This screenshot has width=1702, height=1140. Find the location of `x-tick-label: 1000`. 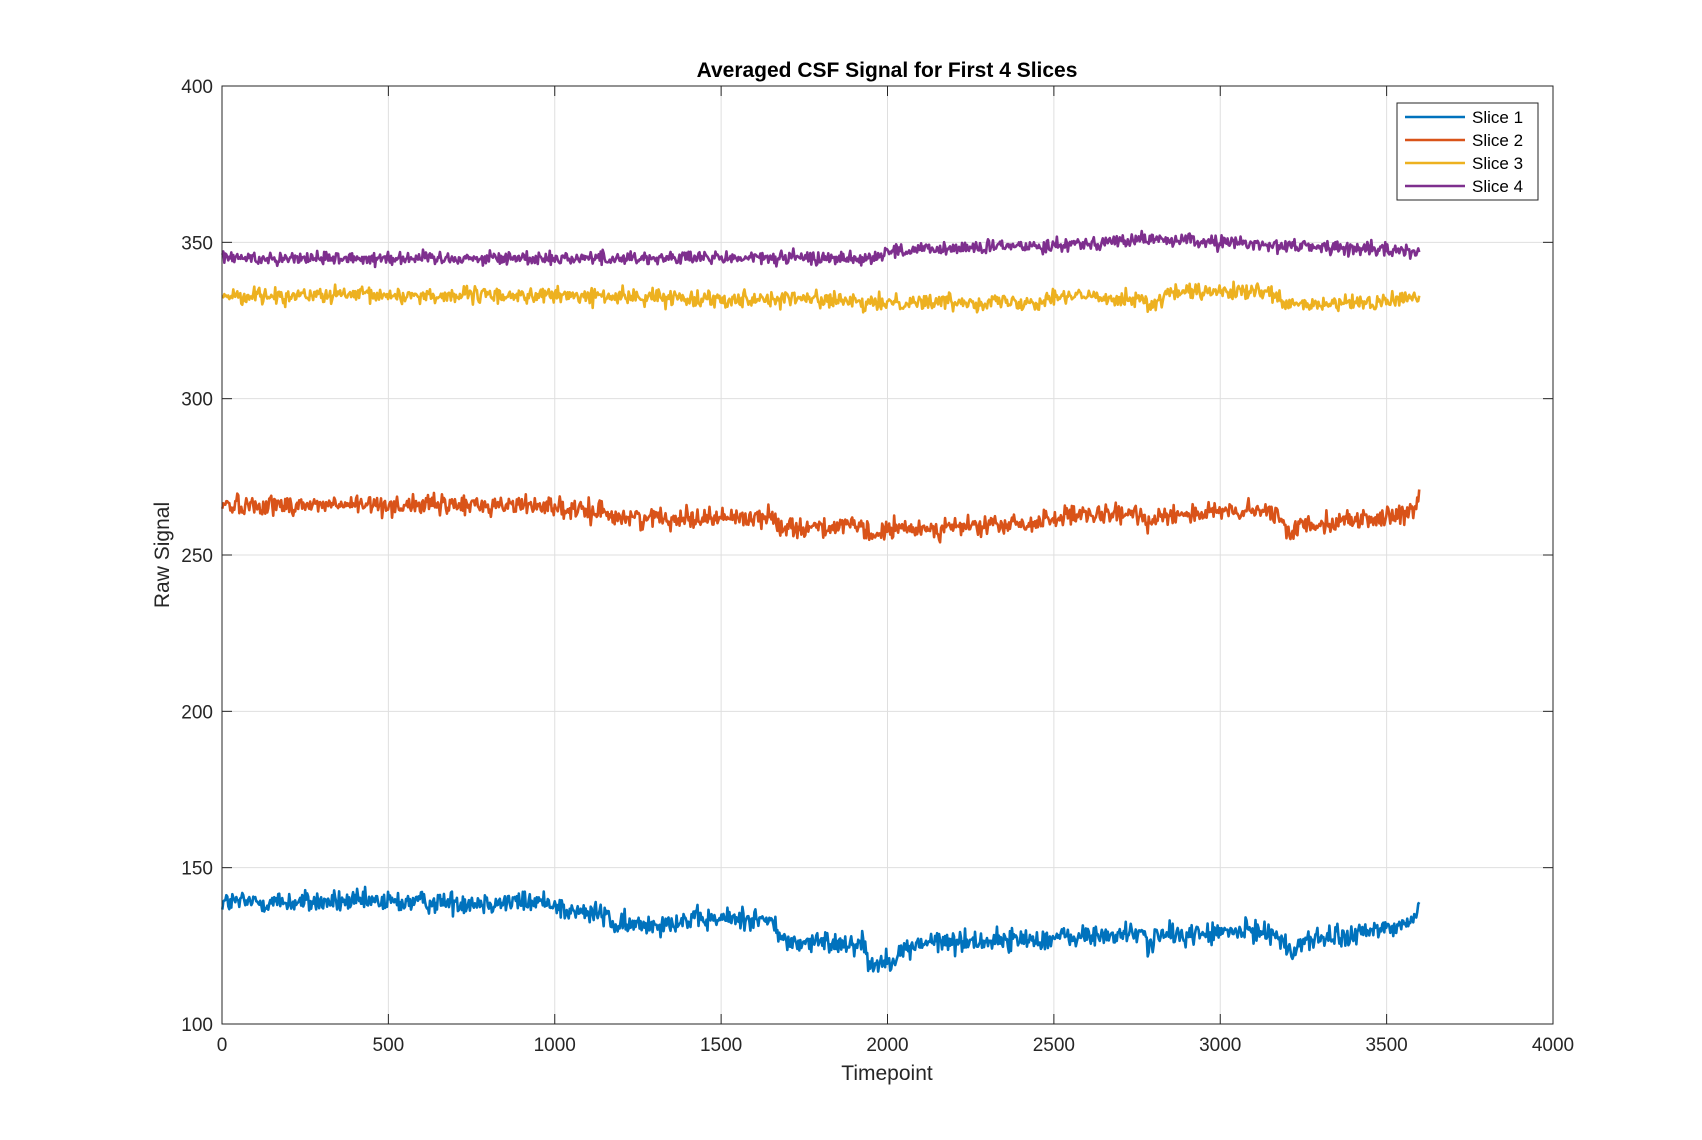

x-tick-label: 1000 is located at coordinates (555, 1045).